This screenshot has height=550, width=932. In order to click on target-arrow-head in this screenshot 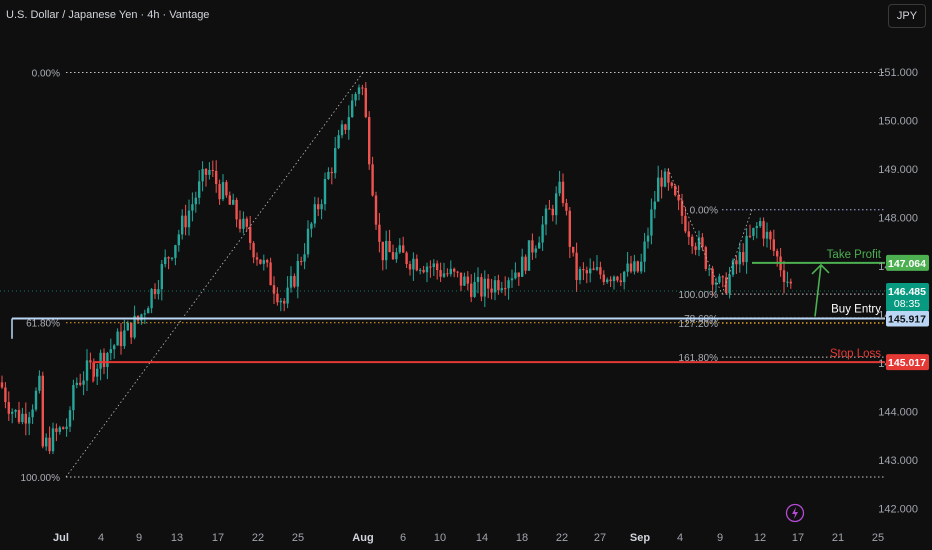, I will do `click(820, 269)`.